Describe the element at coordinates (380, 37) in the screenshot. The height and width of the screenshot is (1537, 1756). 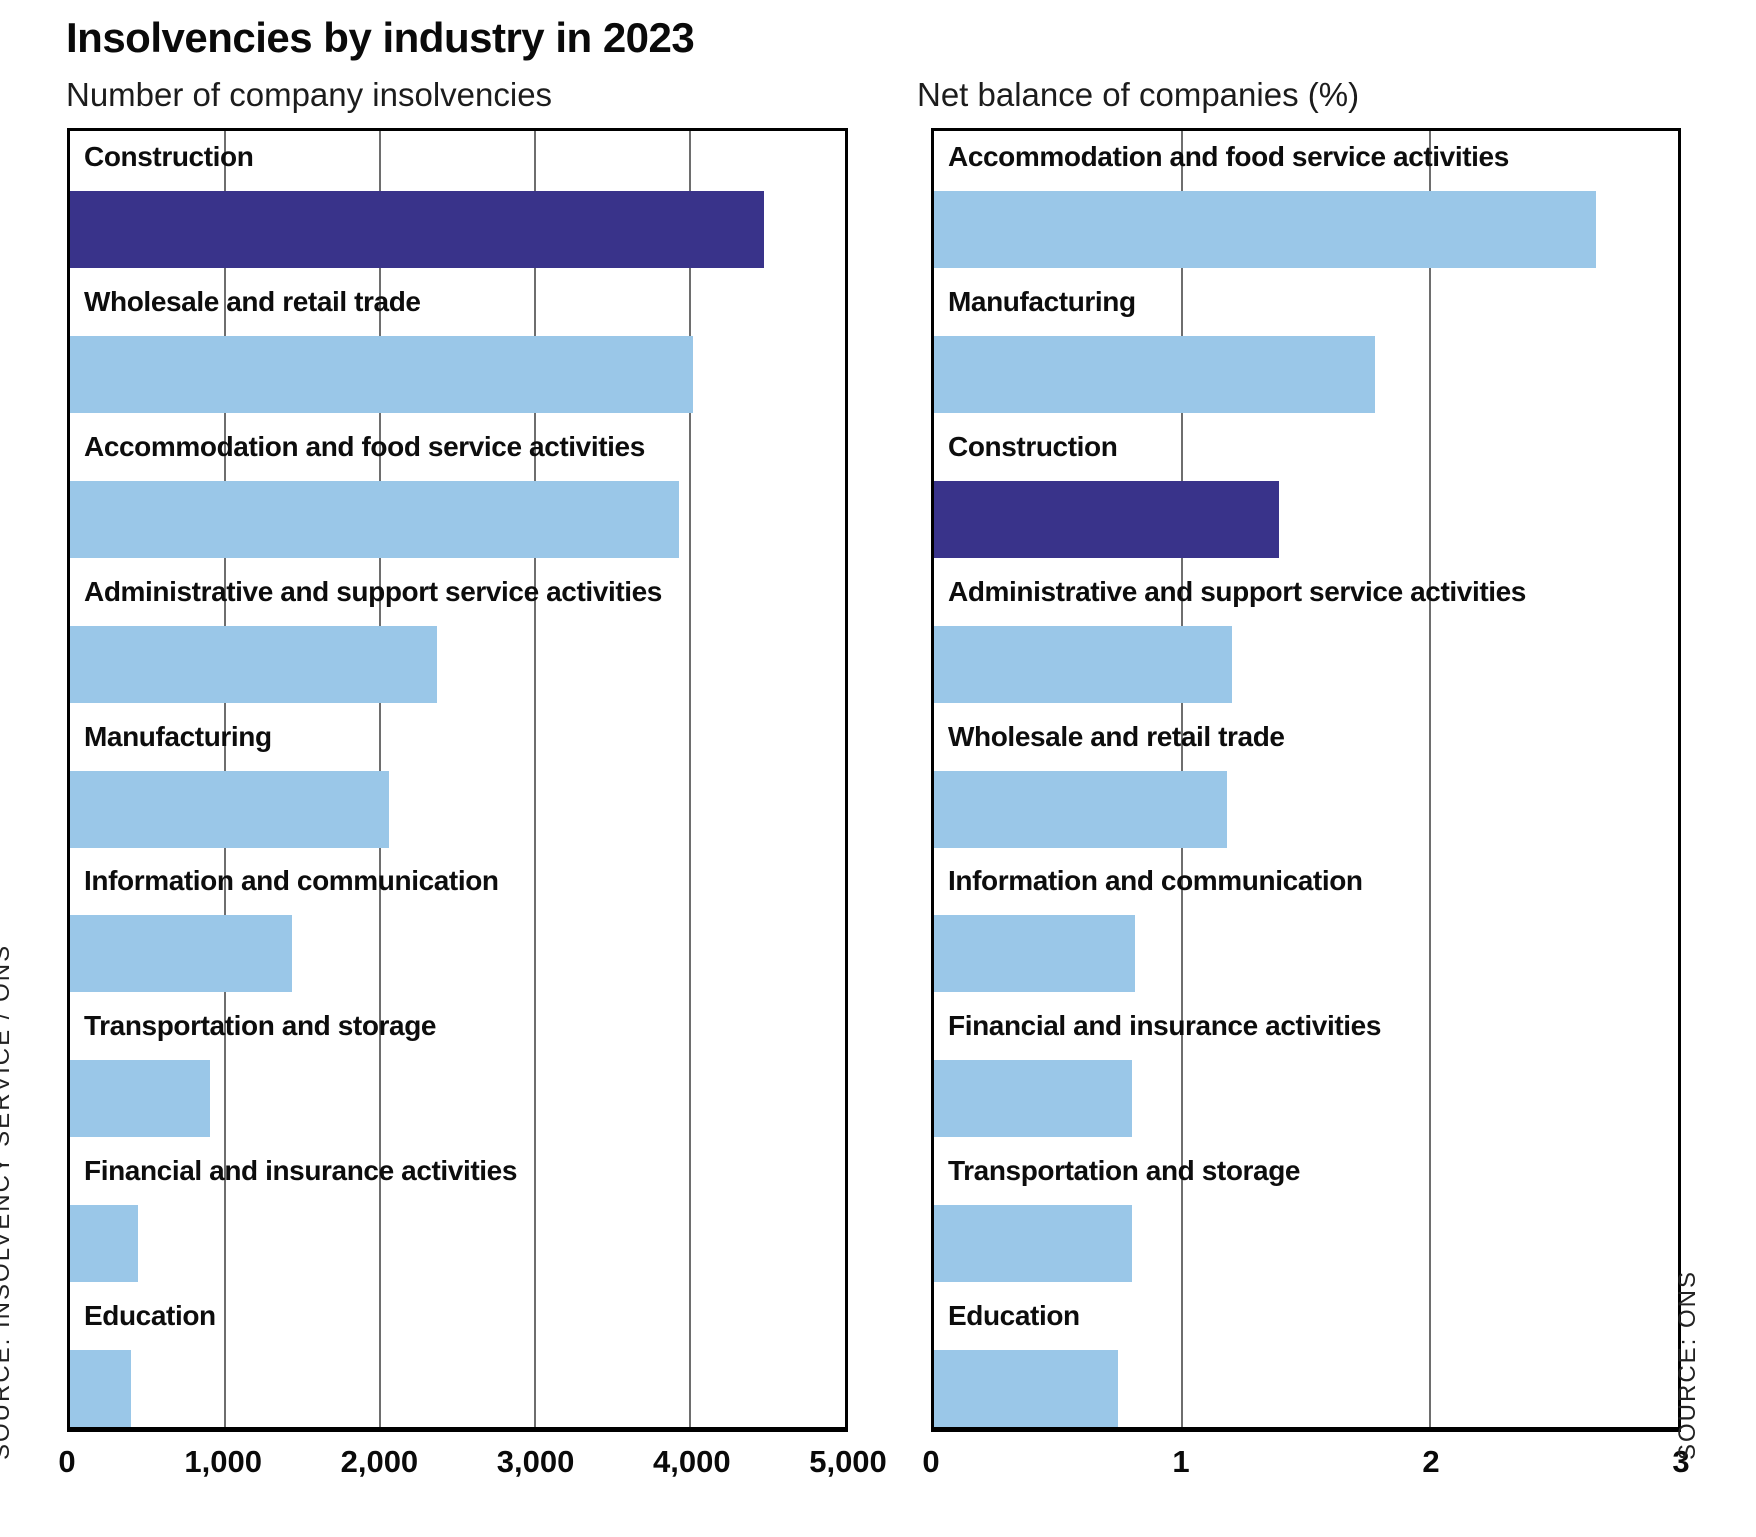
I see `page-title: Insolvencies by industry in 2023` at that location.